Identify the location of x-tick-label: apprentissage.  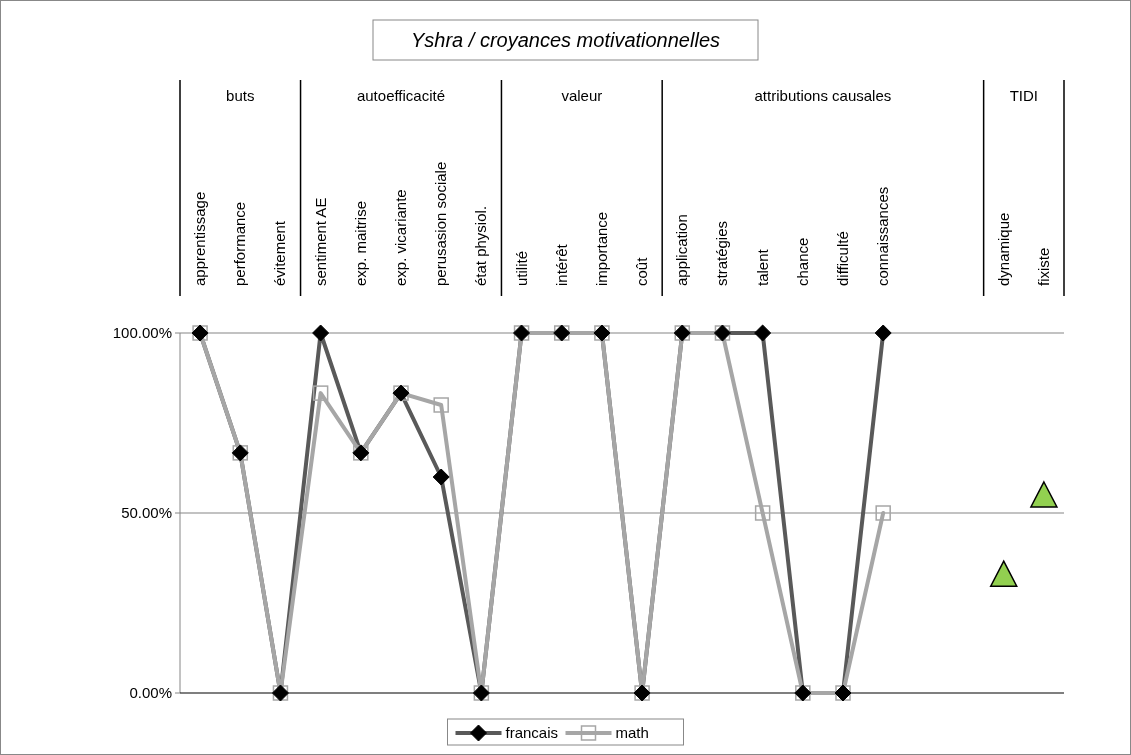
(200, 238).